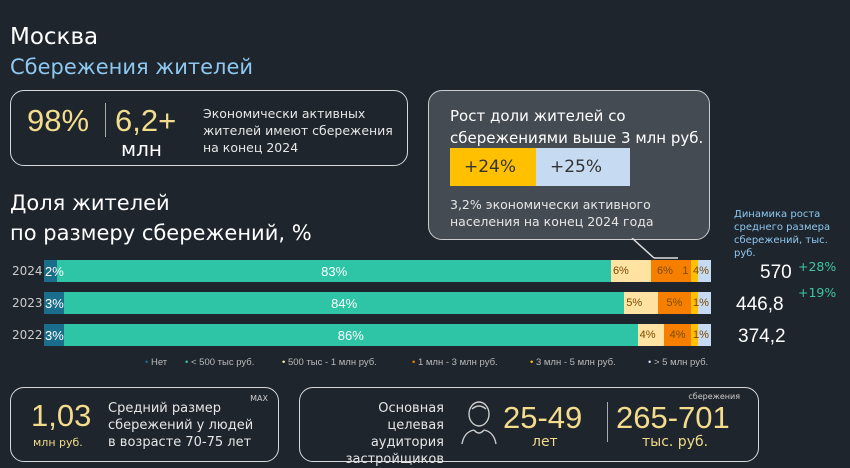  I want to click on bar-segment-label: 2%, so click(54, 271).